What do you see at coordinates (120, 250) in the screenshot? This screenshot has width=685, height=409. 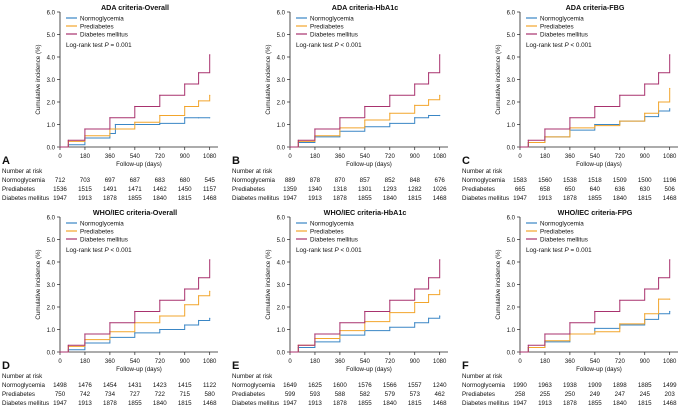 I see `logrank-value: < 0.001` at bounding box center [120, 250].